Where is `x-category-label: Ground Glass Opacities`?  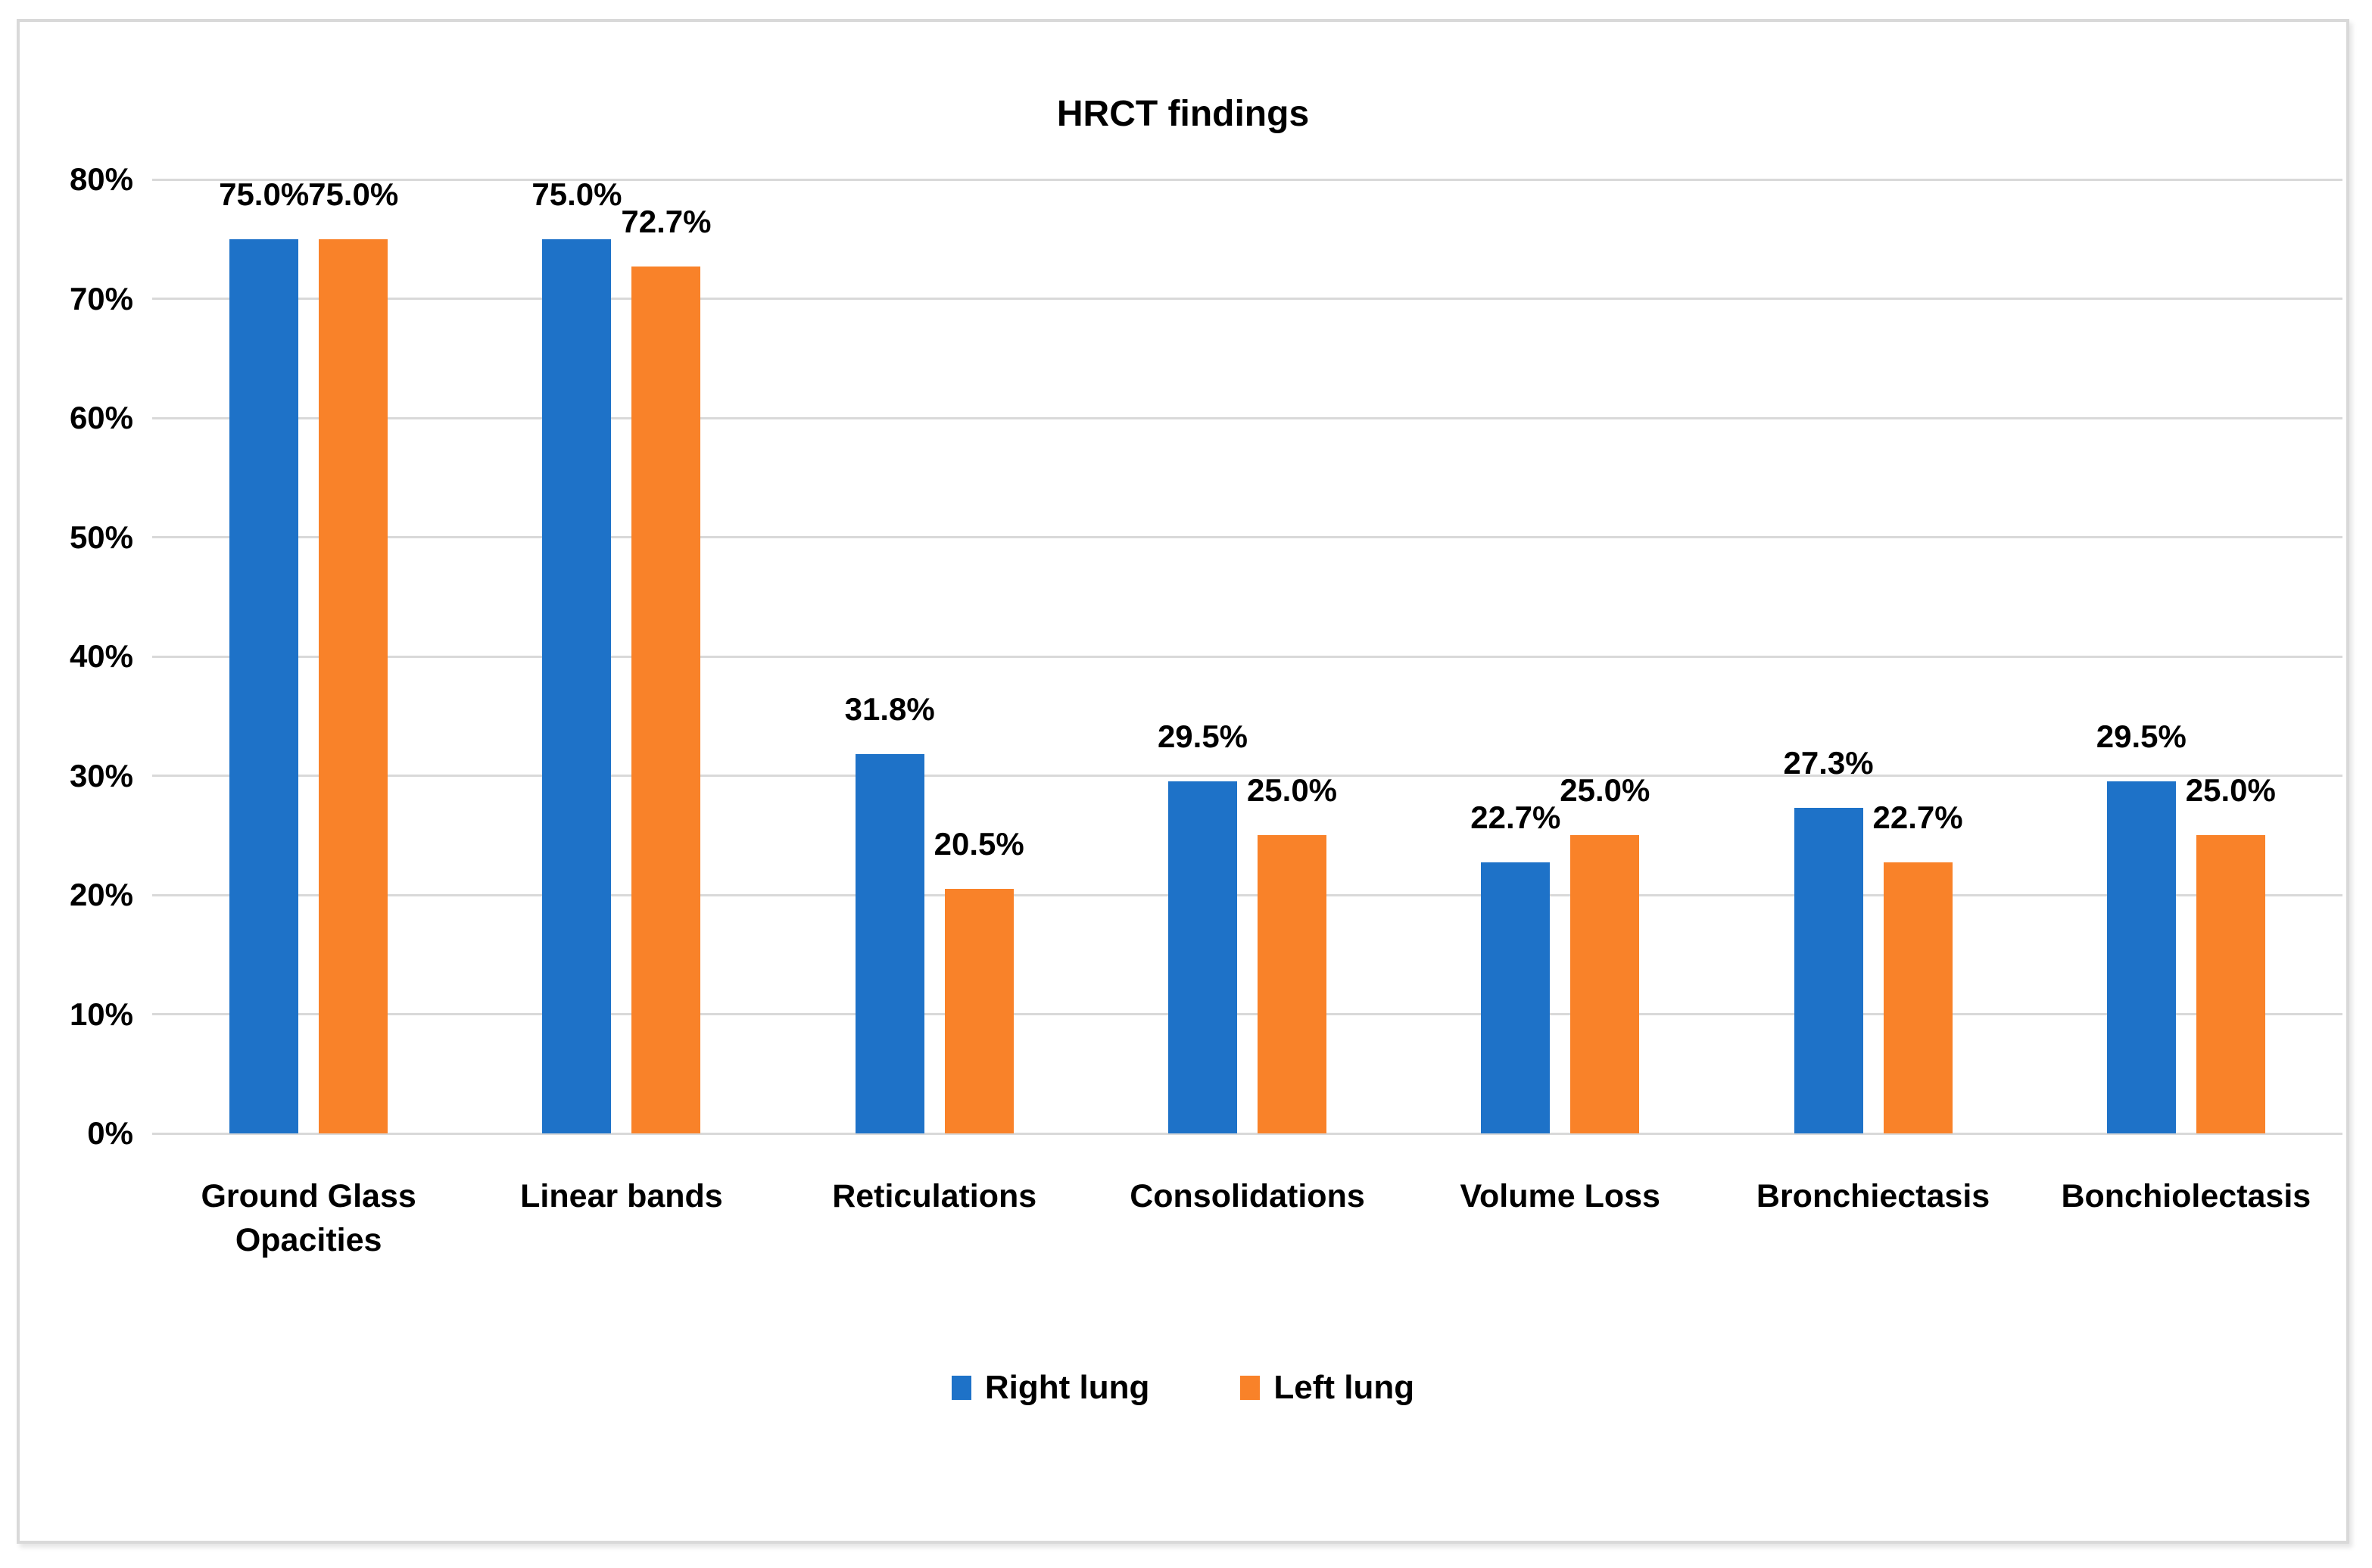 x-category-label: Ground Glass Opacities is located at coordinates (308, 1218).